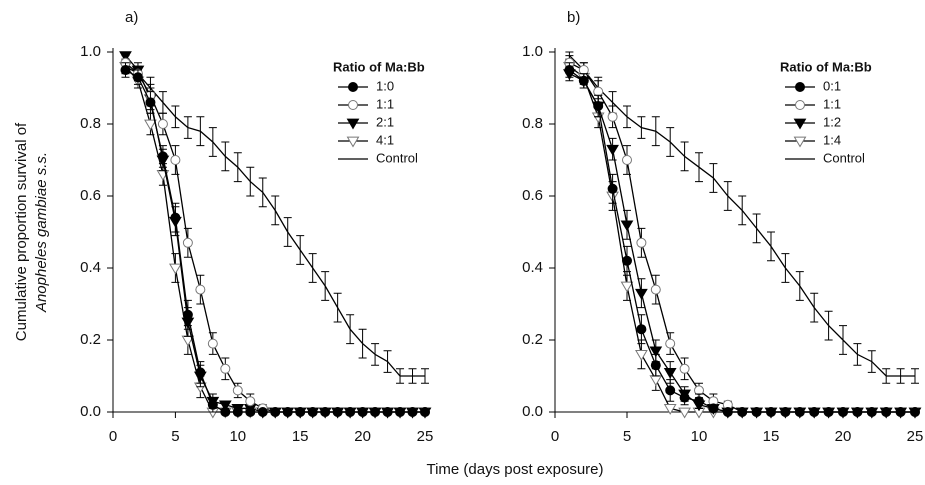  What do you see at coordinates (385, 121) in the screenshot?
I see `legend-label: 2:1` at bounding box center [385, 121].